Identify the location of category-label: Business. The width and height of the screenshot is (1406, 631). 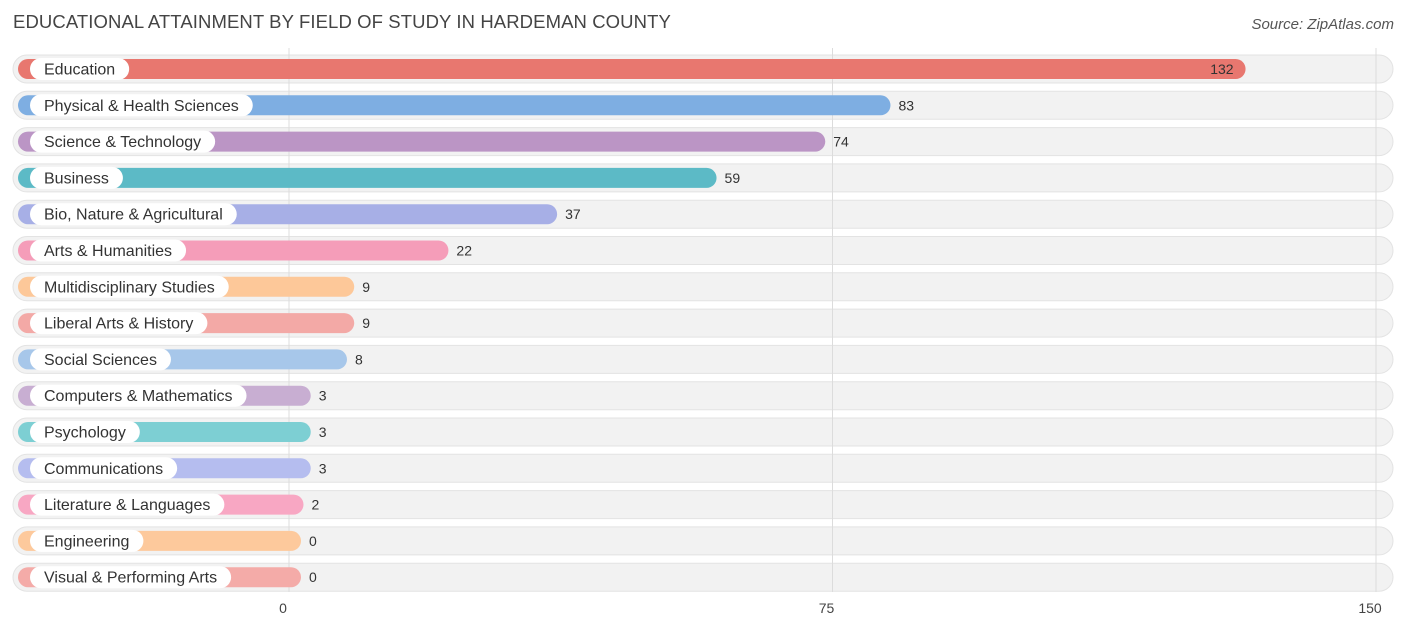
(76, 178).